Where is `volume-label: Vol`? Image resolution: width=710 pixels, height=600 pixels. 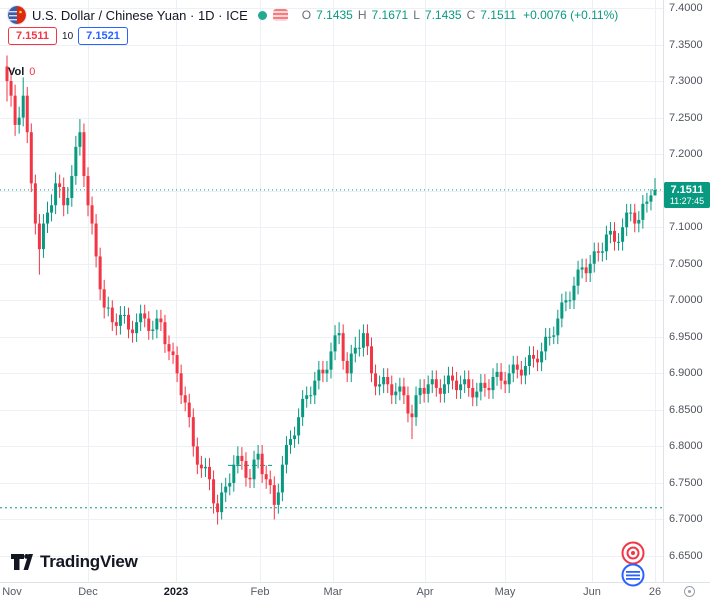
volume-label: Vol is located at coordinates (16, 72).